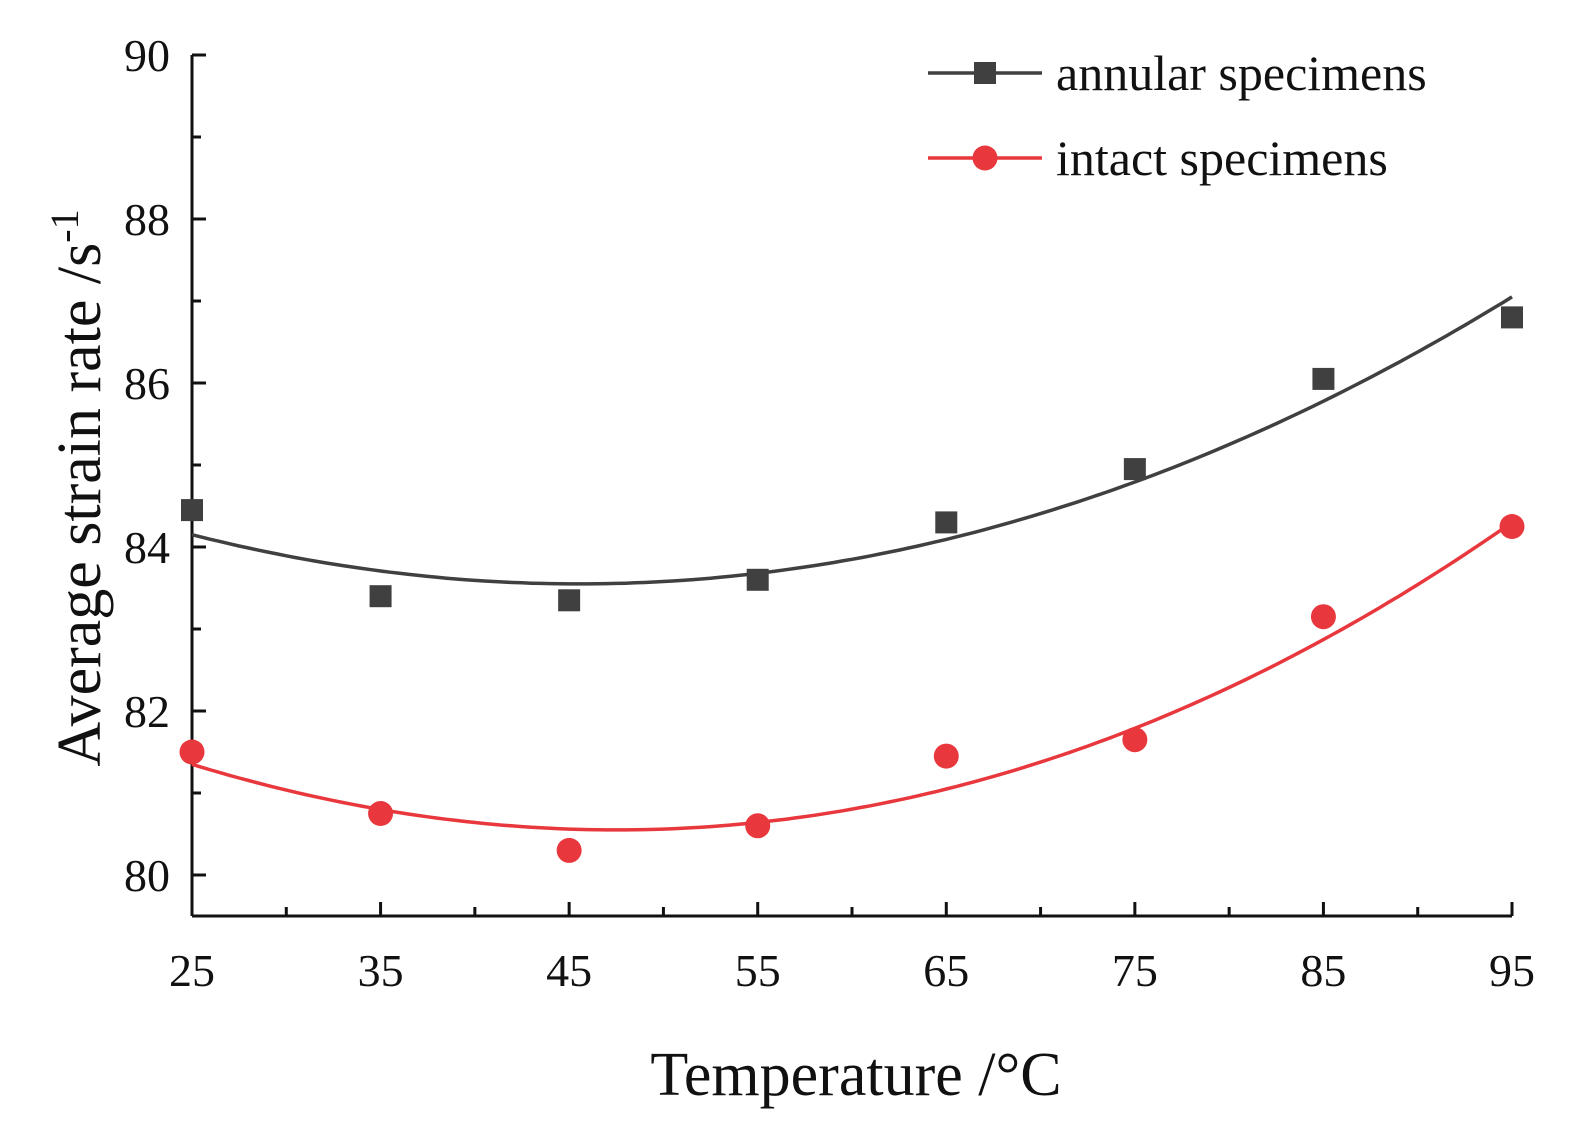 Image resolution: width=1596 pixels, height=1128 pixels. I want to click on y-tick-label: 90, so click(147, 55).